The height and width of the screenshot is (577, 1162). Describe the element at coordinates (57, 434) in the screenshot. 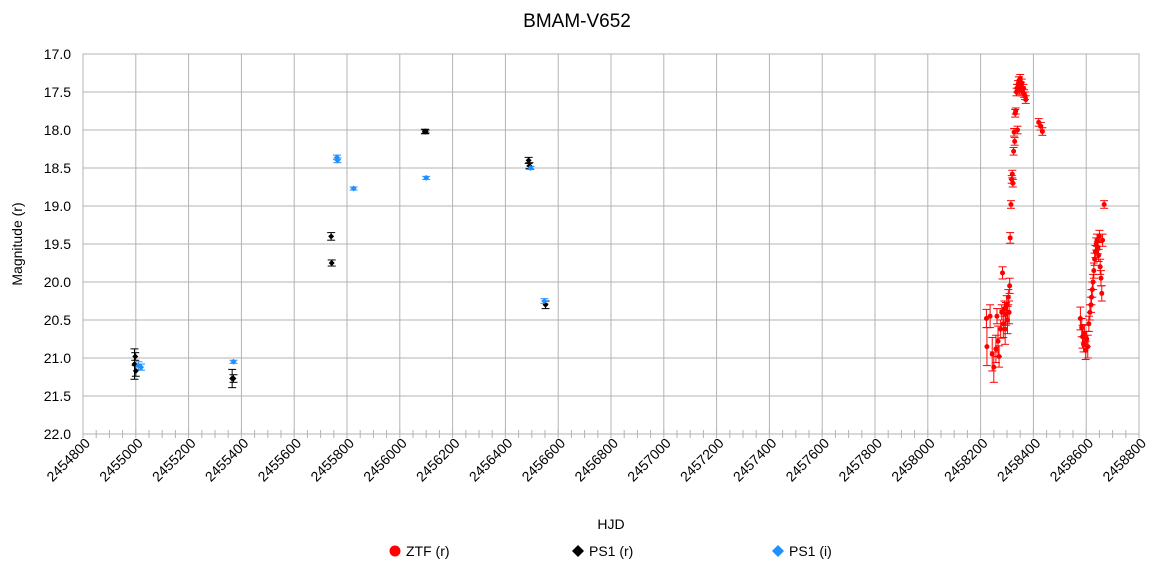

I see `y-tick-label: 22.0` at that location.